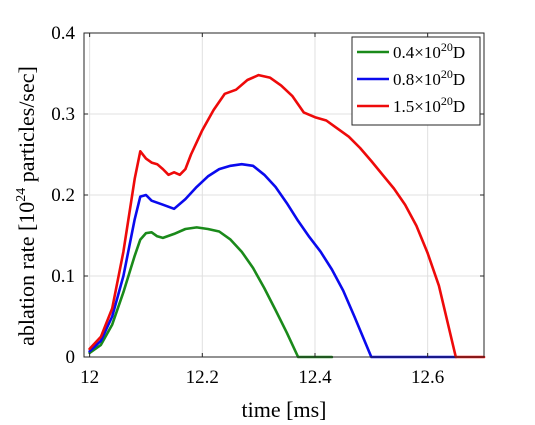 The width and height of the screenshot is (535, 425). What do you see at coordinates (26, 127) in the screenshot?
I see `y-axis-title-unit: particles/sec]` at bounding box center [26, 127].